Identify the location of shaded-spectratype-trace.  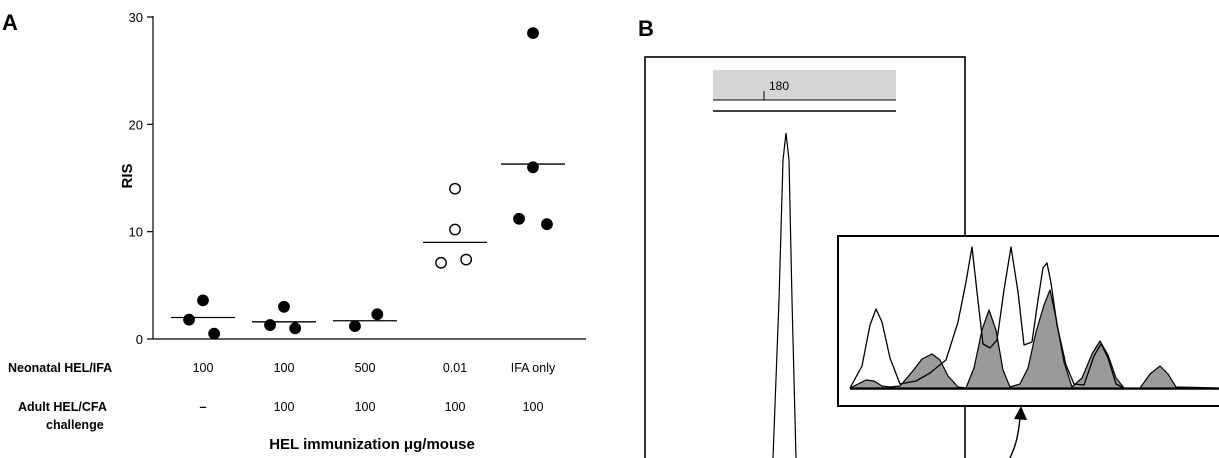
(1034, 339).